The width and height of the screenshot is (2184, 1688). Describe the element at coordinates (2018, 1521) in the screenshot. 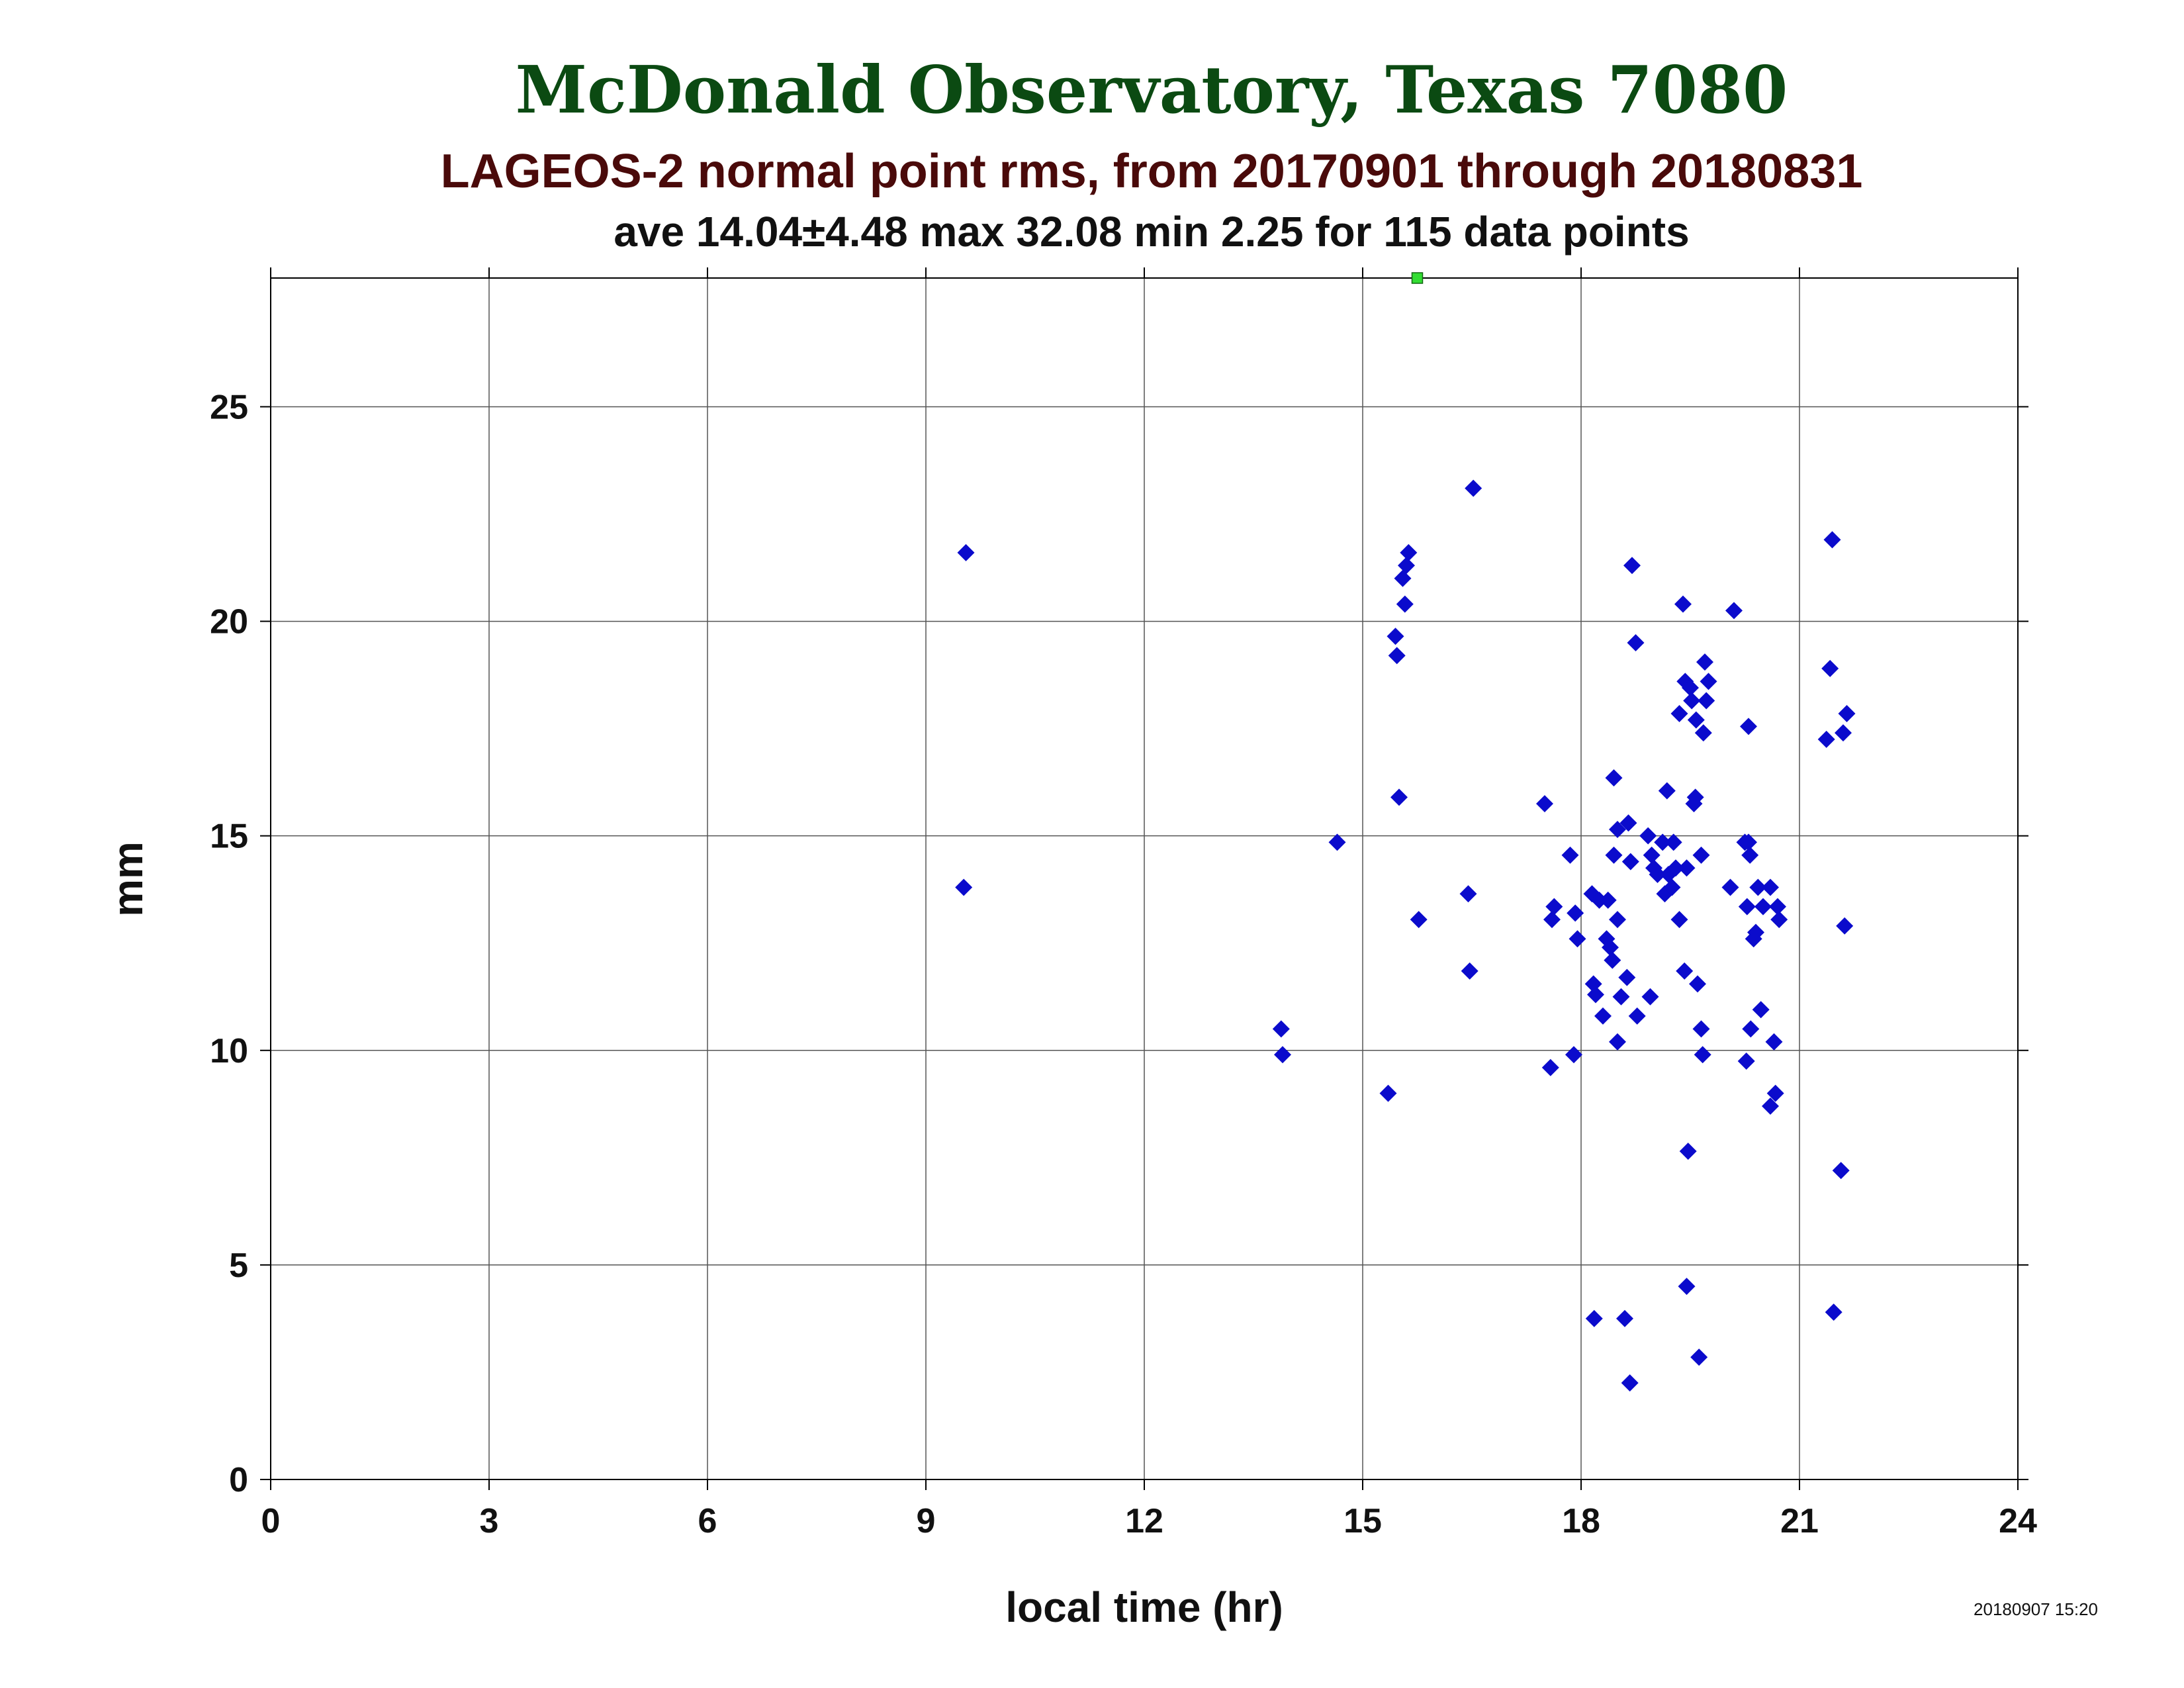

I see `x-tick-label: 24` at that location.